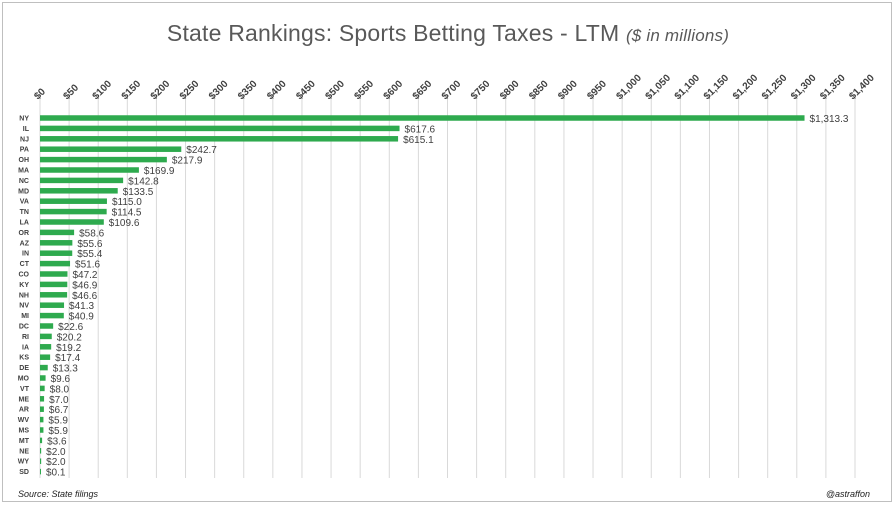 This screenshot has width=896, height=506. I want to click on value-label: $7.0, so click(59, 400).